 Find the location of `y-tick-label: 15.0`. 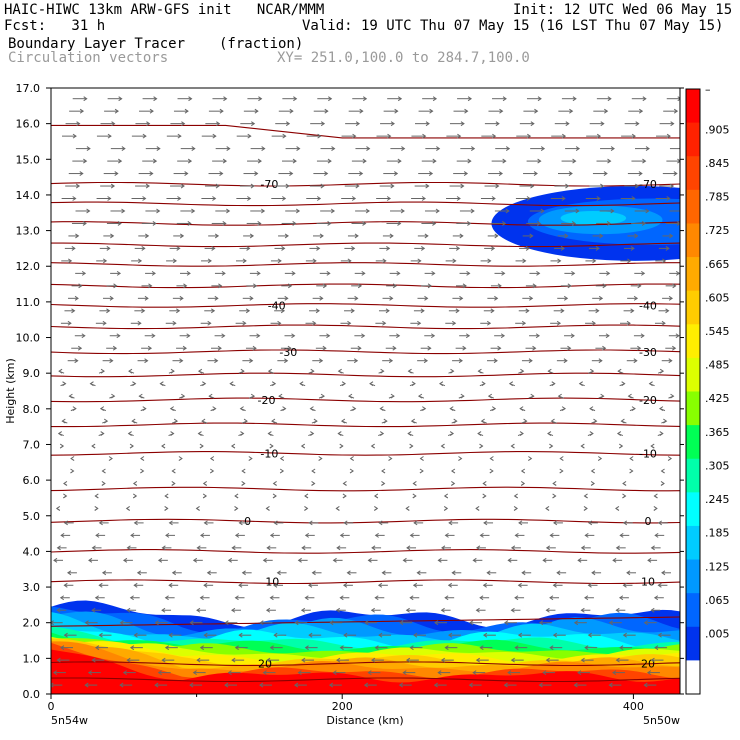

y-tick-label: 15.0 is located at coordinates (28, 159).